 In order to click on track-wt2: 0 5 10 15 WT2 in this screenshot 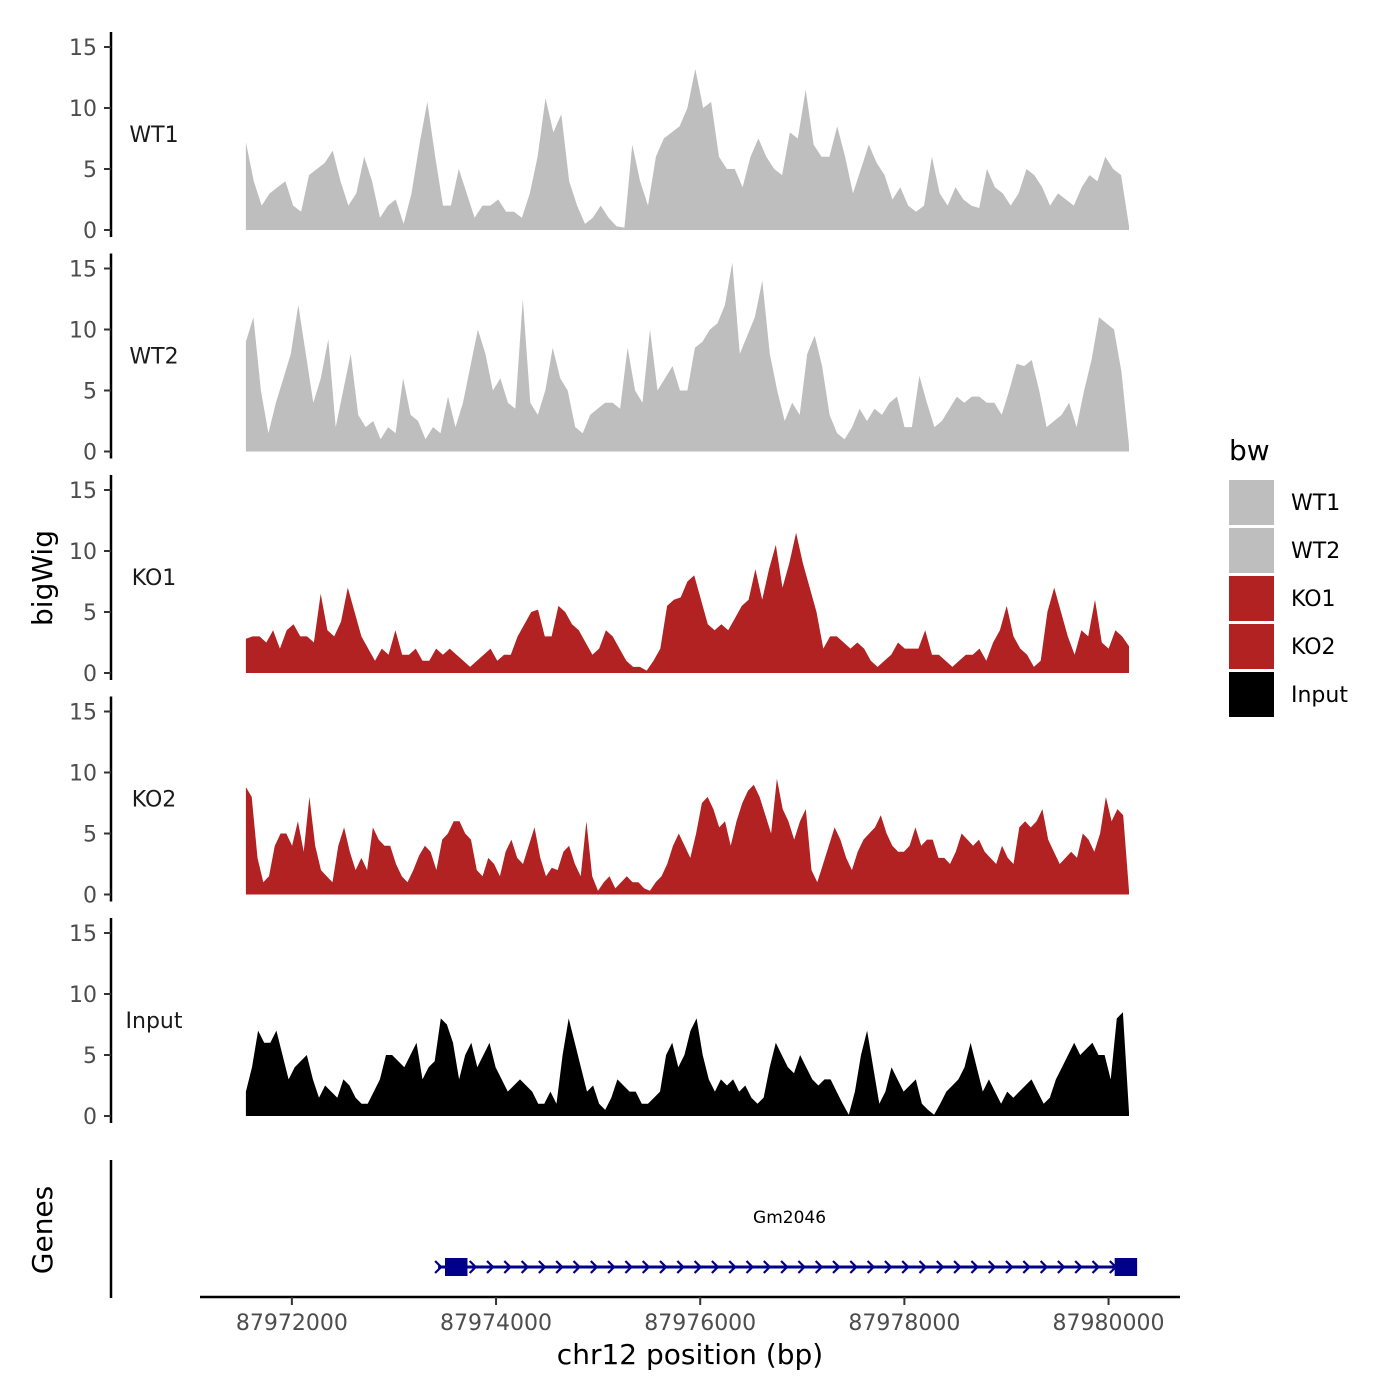, I will do `click(599, 359)`.